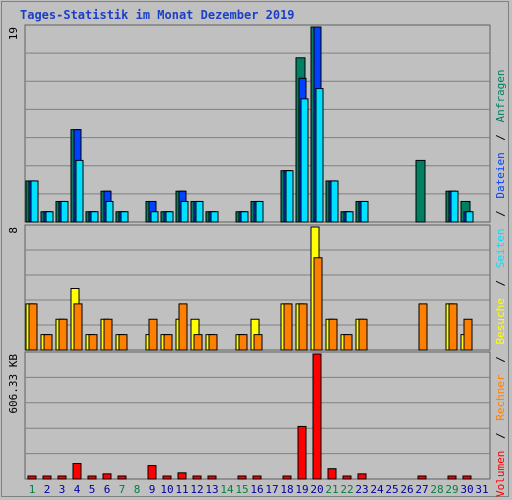 This screenshot has height=500, width=512. I want to click on x-tick-label: 13, so click(211, 489).